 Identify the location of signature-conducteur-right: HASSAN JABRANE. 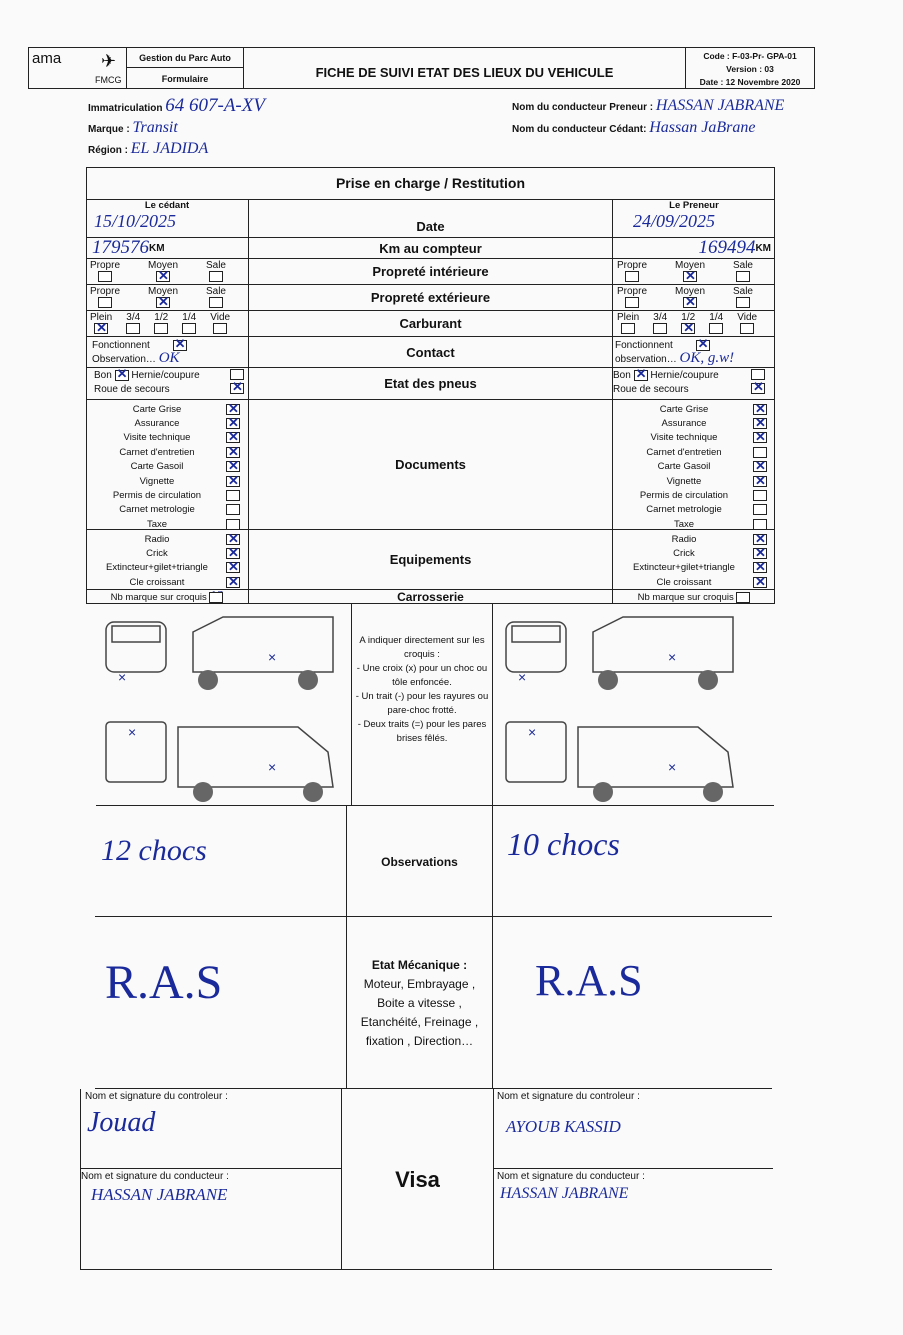
(564, 1193).